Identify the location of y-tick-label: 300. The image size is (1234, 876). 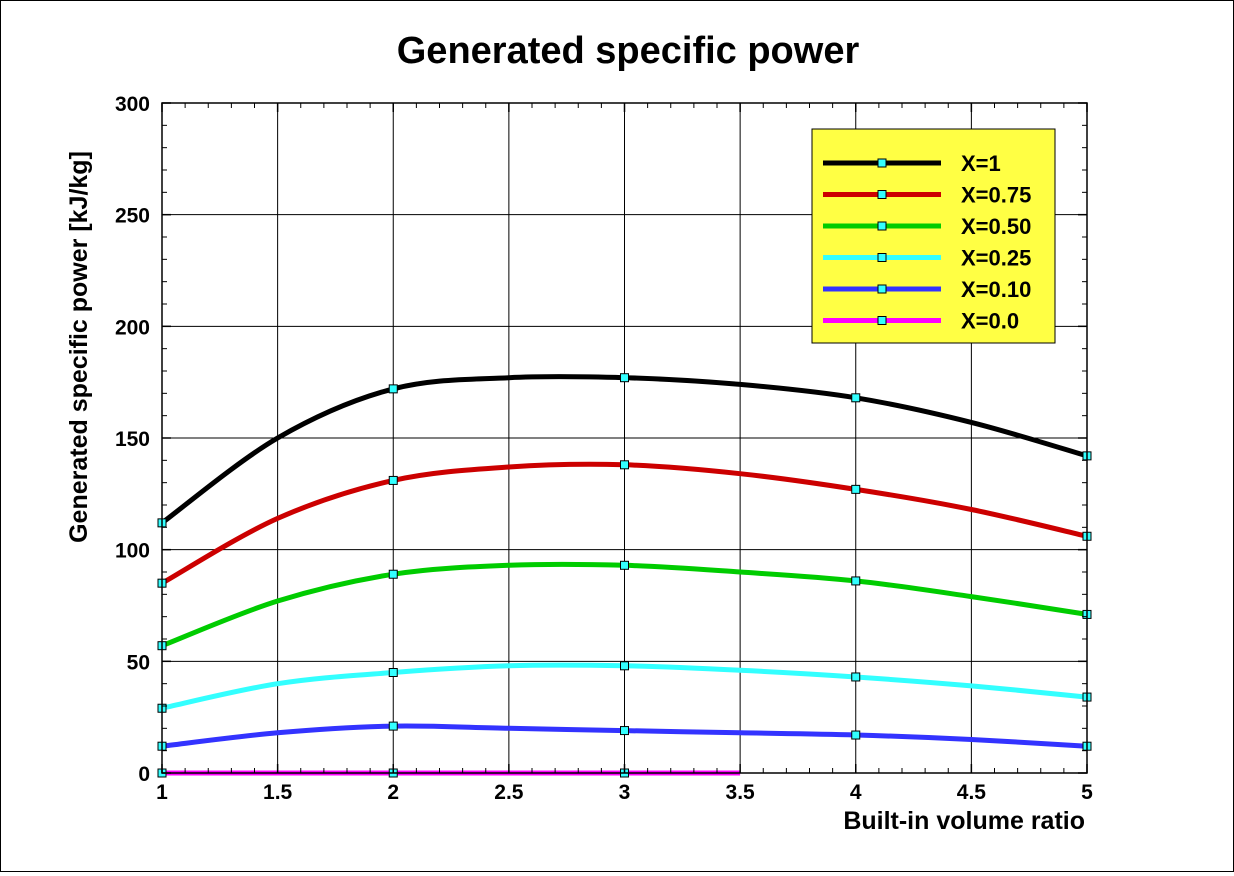
(132, 104).